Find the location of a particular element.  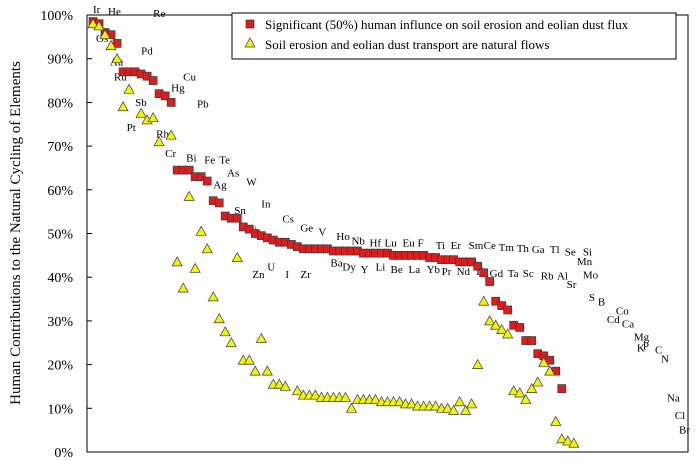

element-label-cs: Cs is located at coordinates (288, 220).